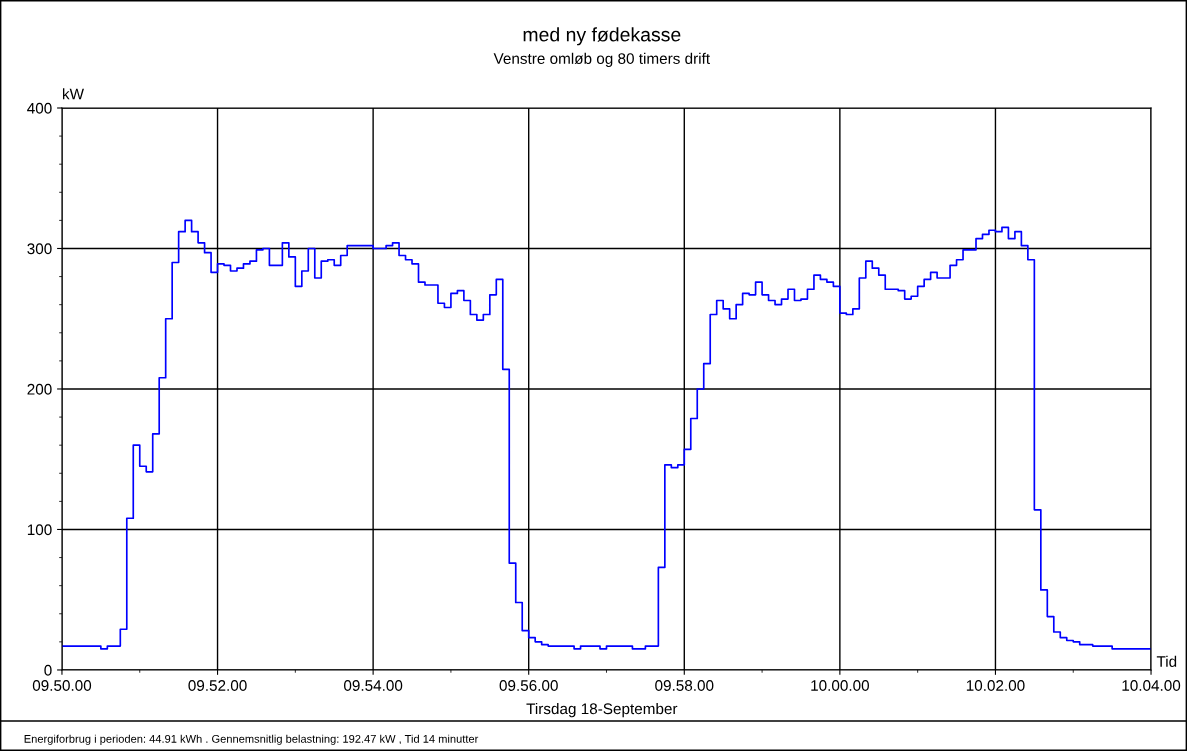 This screenshot has height=751, width=1187. Describe the element at coordinates (684, 685) in the screenshot. I see `x-tick-label: 09.58.00` at that location.